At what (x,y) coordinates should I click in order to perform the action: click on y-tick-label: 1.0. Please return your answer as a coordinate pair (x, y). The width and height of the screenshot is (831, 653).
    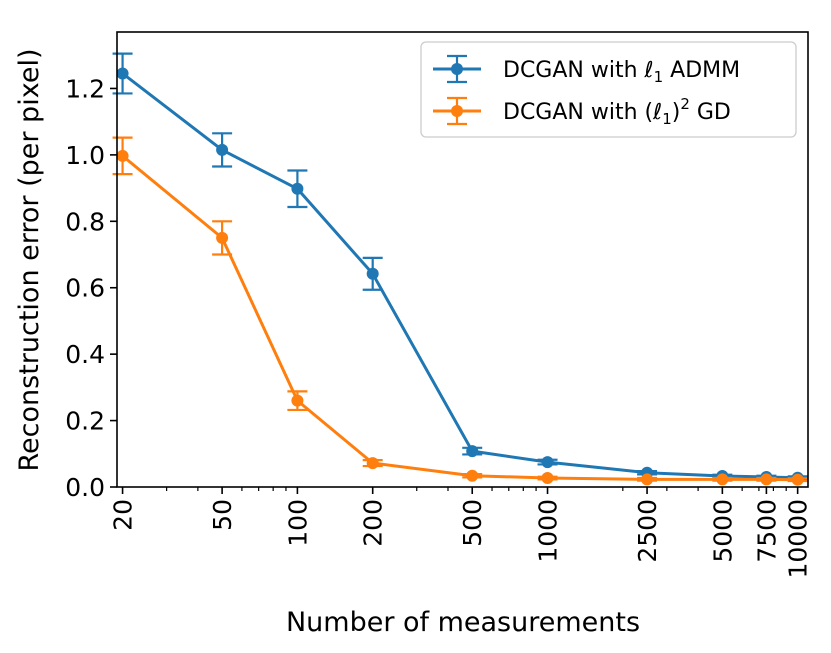
    Looking at the image, I should click on (85, 155).